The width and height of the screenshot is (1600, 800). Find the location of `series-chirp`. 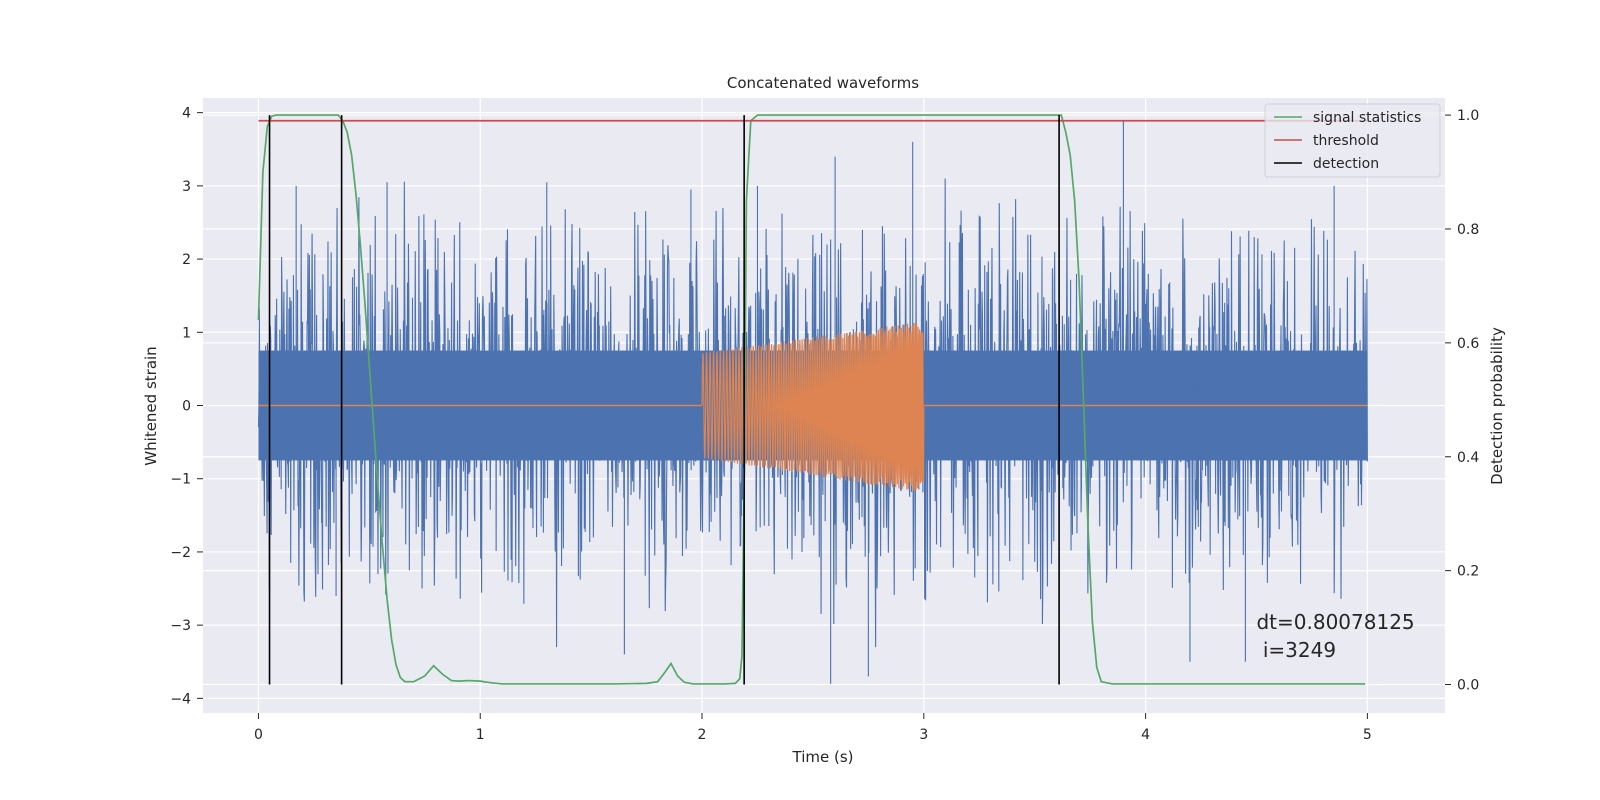

series-chirp is located at coordinates (813, 407).